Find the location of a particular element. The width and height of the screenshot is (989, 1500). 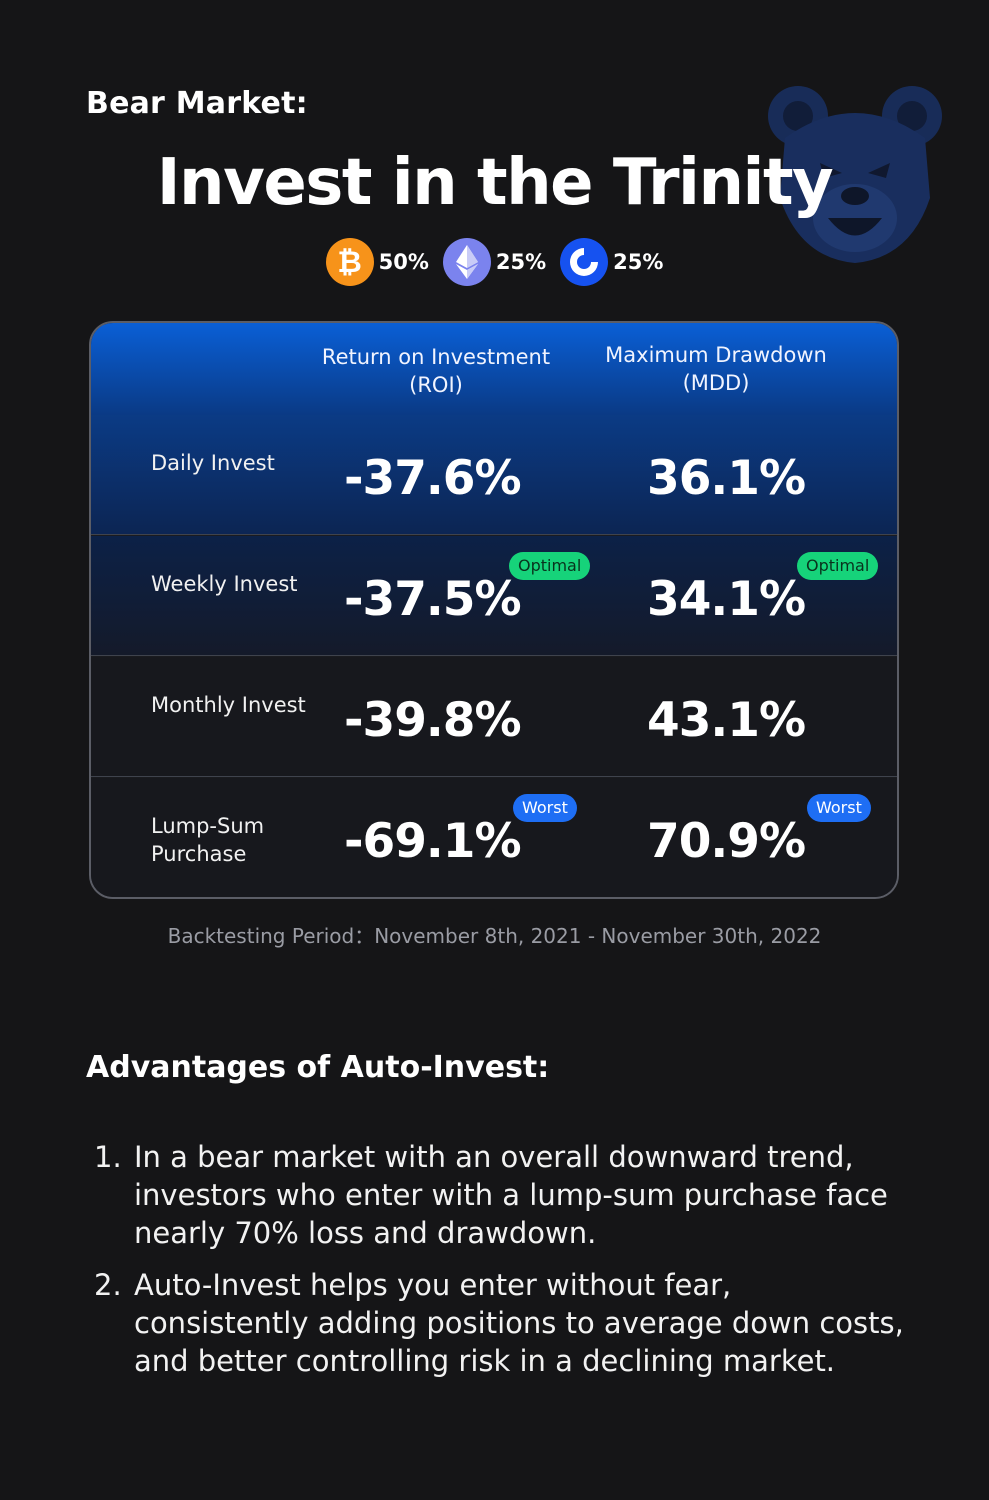

bear-logo-icon is located at coordinates (855, 174).